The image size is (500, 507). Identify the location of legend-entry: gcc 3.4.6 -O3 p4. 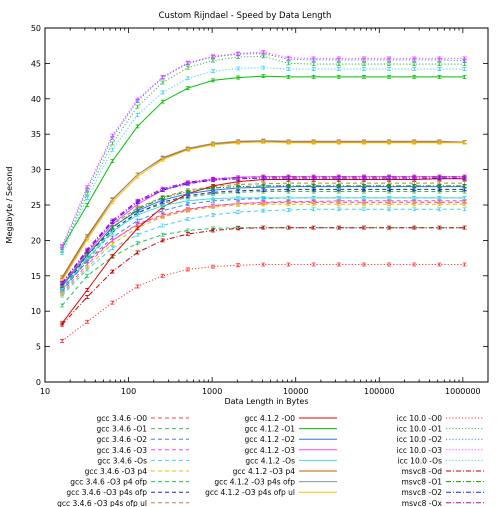
(137, 471).